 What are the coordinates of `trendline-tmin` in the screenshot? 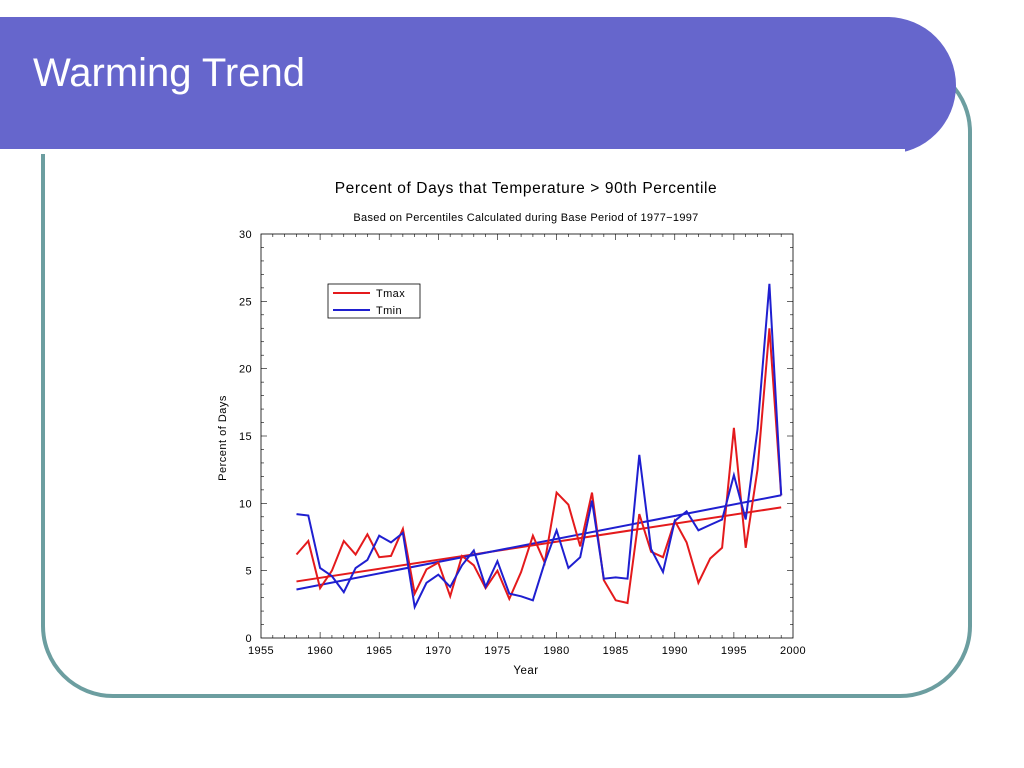 It's located at (539, 542).